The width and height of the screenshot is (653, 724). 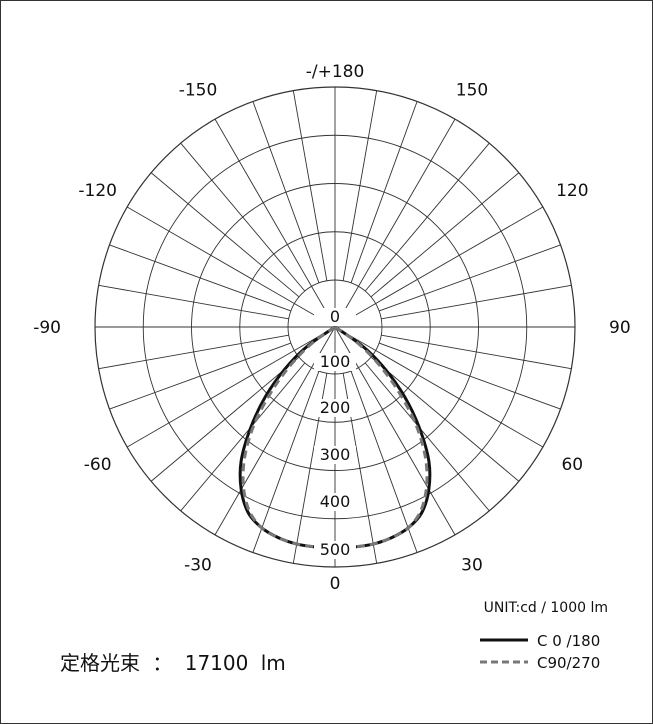 I want to click on rated-flux-label: 定格光束, so click(x=100, y=663).